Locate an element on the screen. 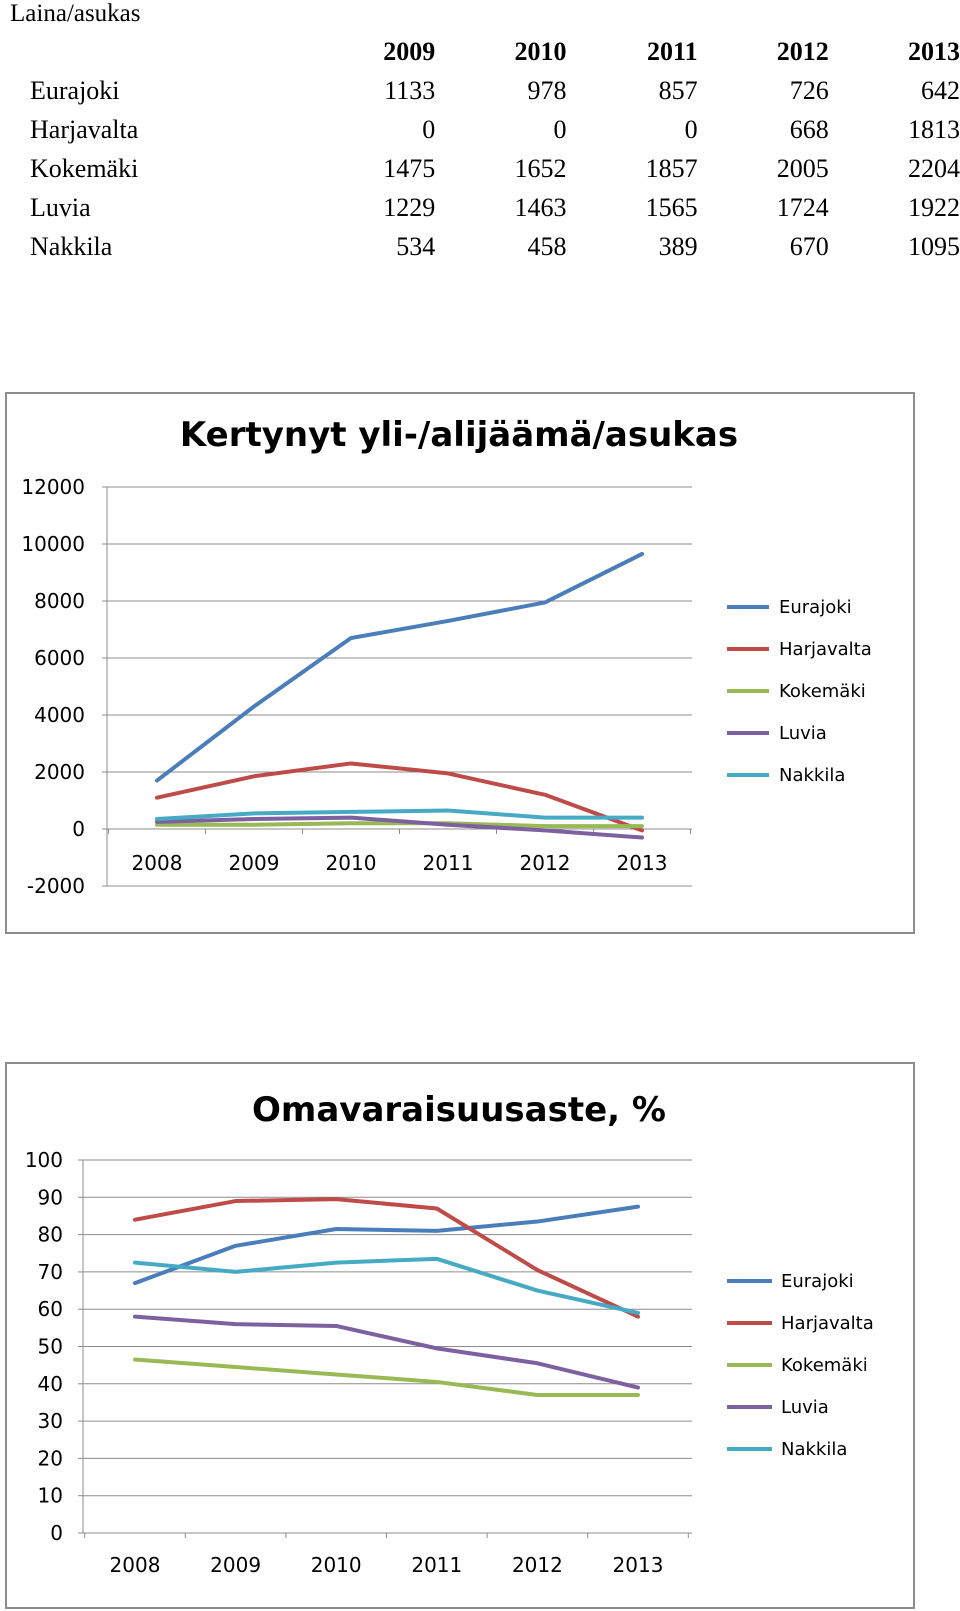  y-tick-label: 20 is located at coordinates (50, 1458).